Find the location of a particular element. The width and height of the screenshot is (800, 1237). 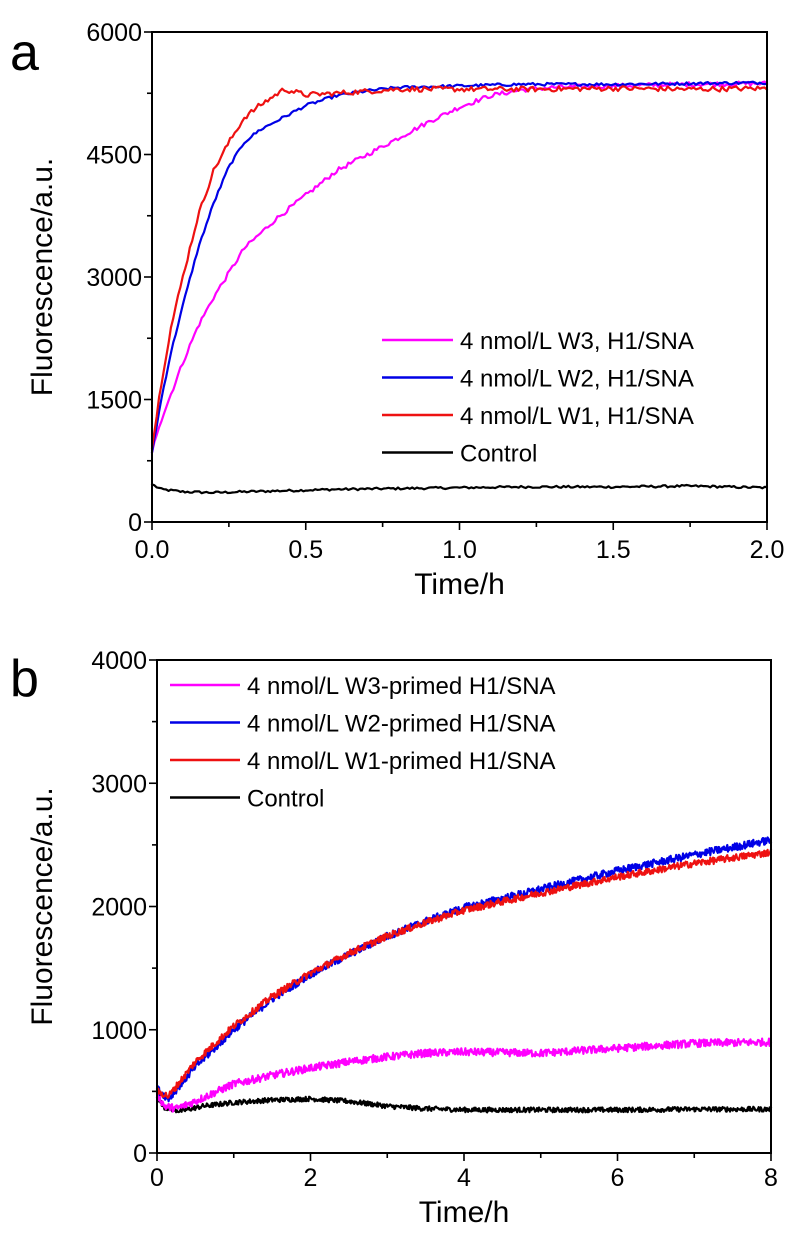

panel-label-a: a is located at coordinates (24, 53).